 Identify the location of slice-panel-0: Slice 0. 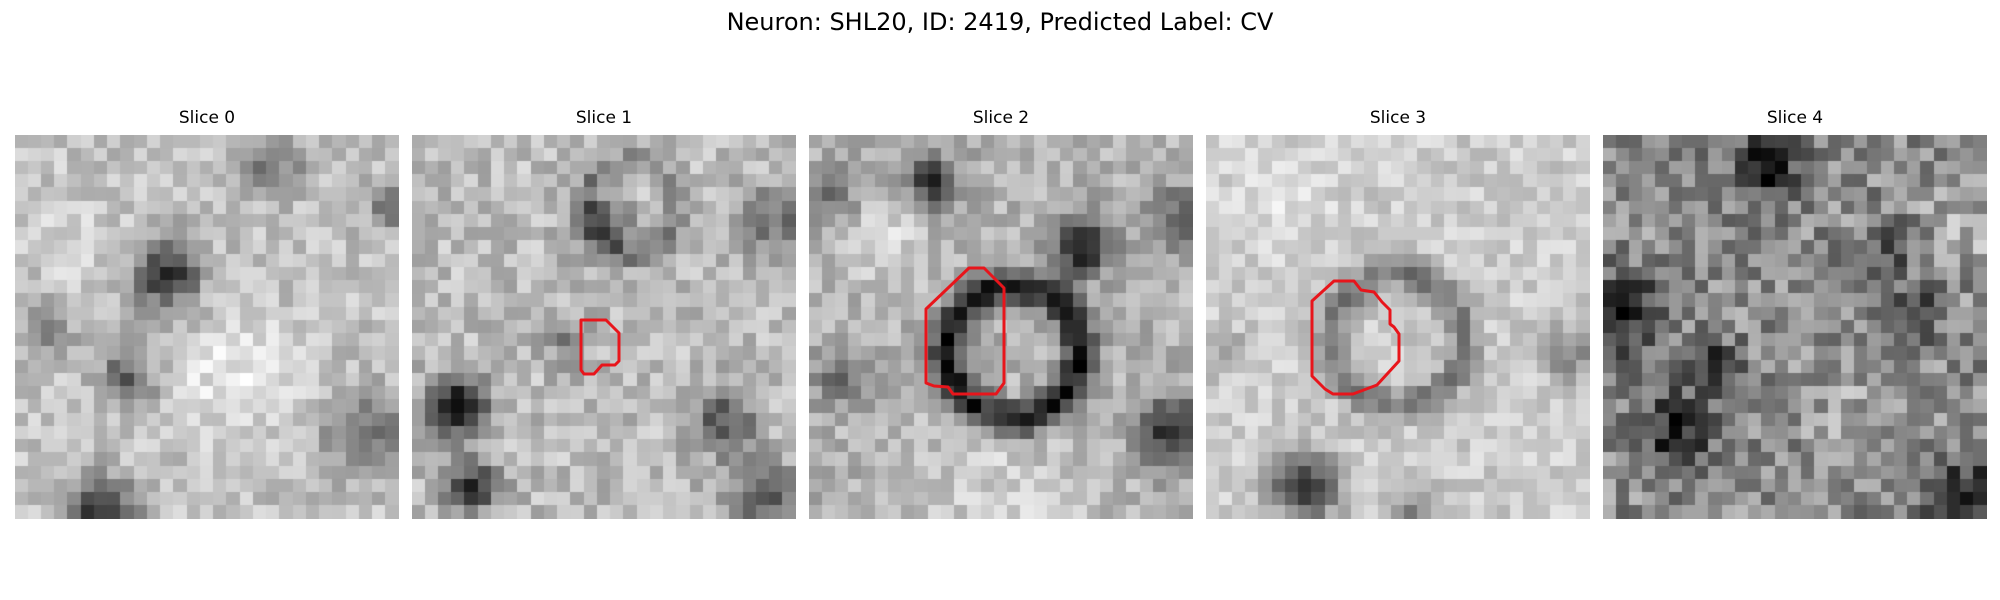
(207, 313).